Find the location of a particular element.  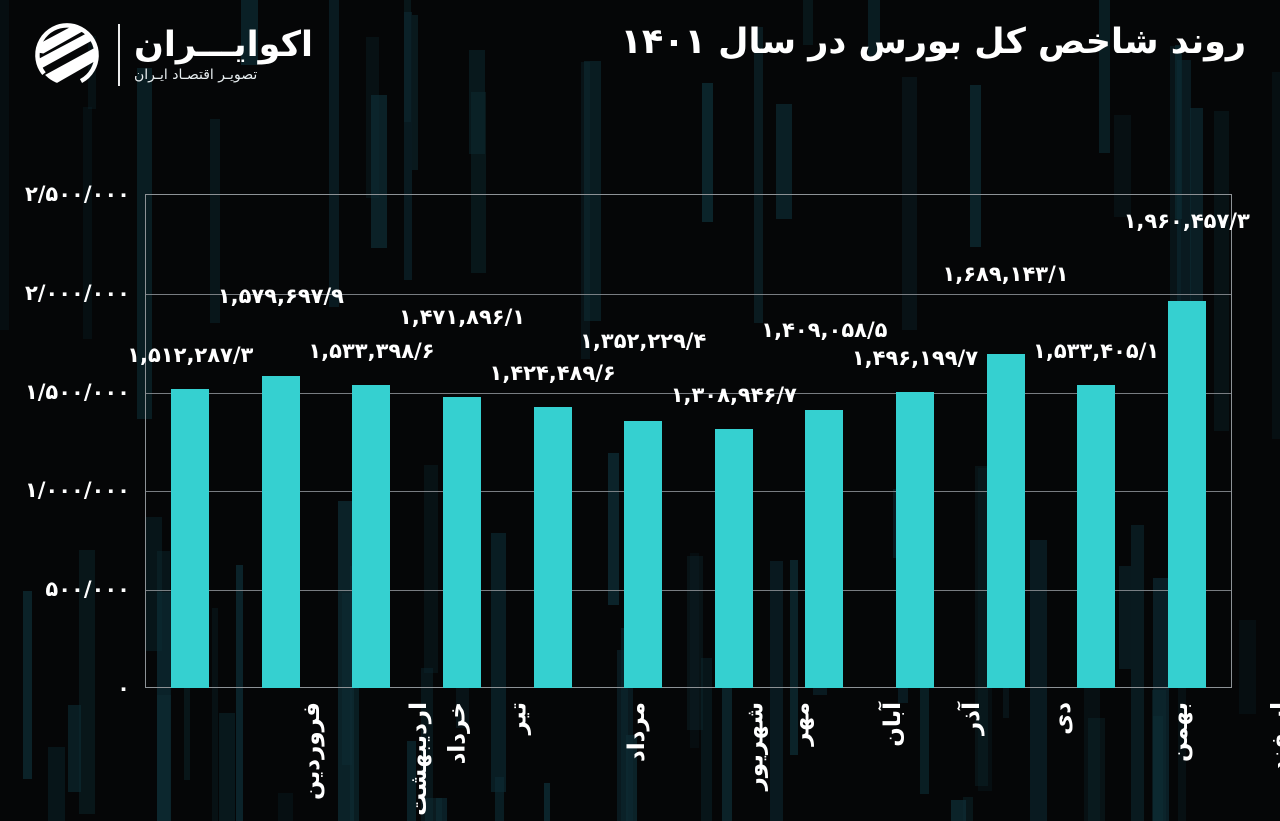

x-axis-category-label: آذر is located at coordinates (971, 718).